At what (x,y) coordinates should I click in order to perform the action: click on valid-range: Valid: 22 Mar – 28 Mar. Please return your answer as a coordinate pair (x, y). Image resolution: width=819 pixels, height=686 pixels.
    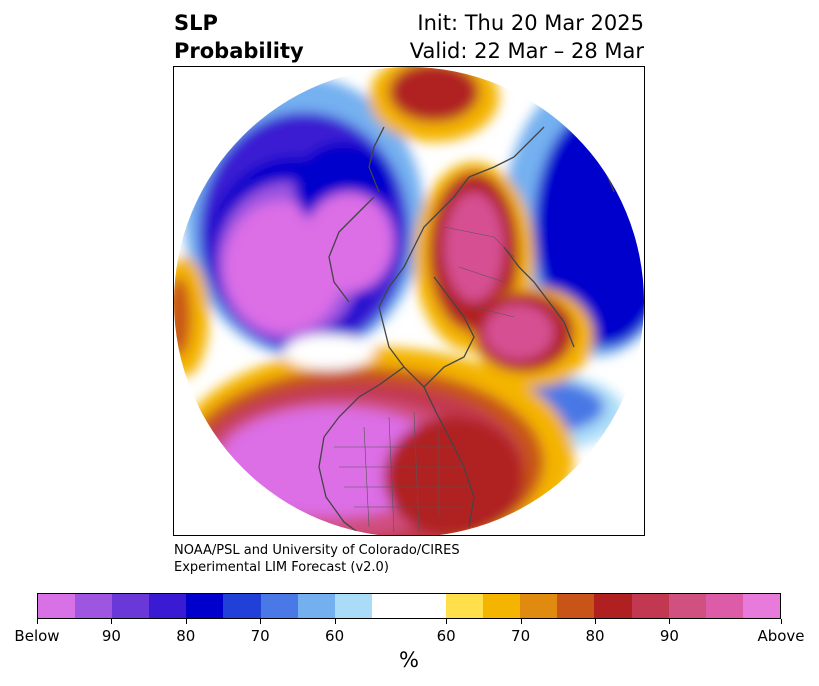
    Looking at the image, I should click on (526, 51).